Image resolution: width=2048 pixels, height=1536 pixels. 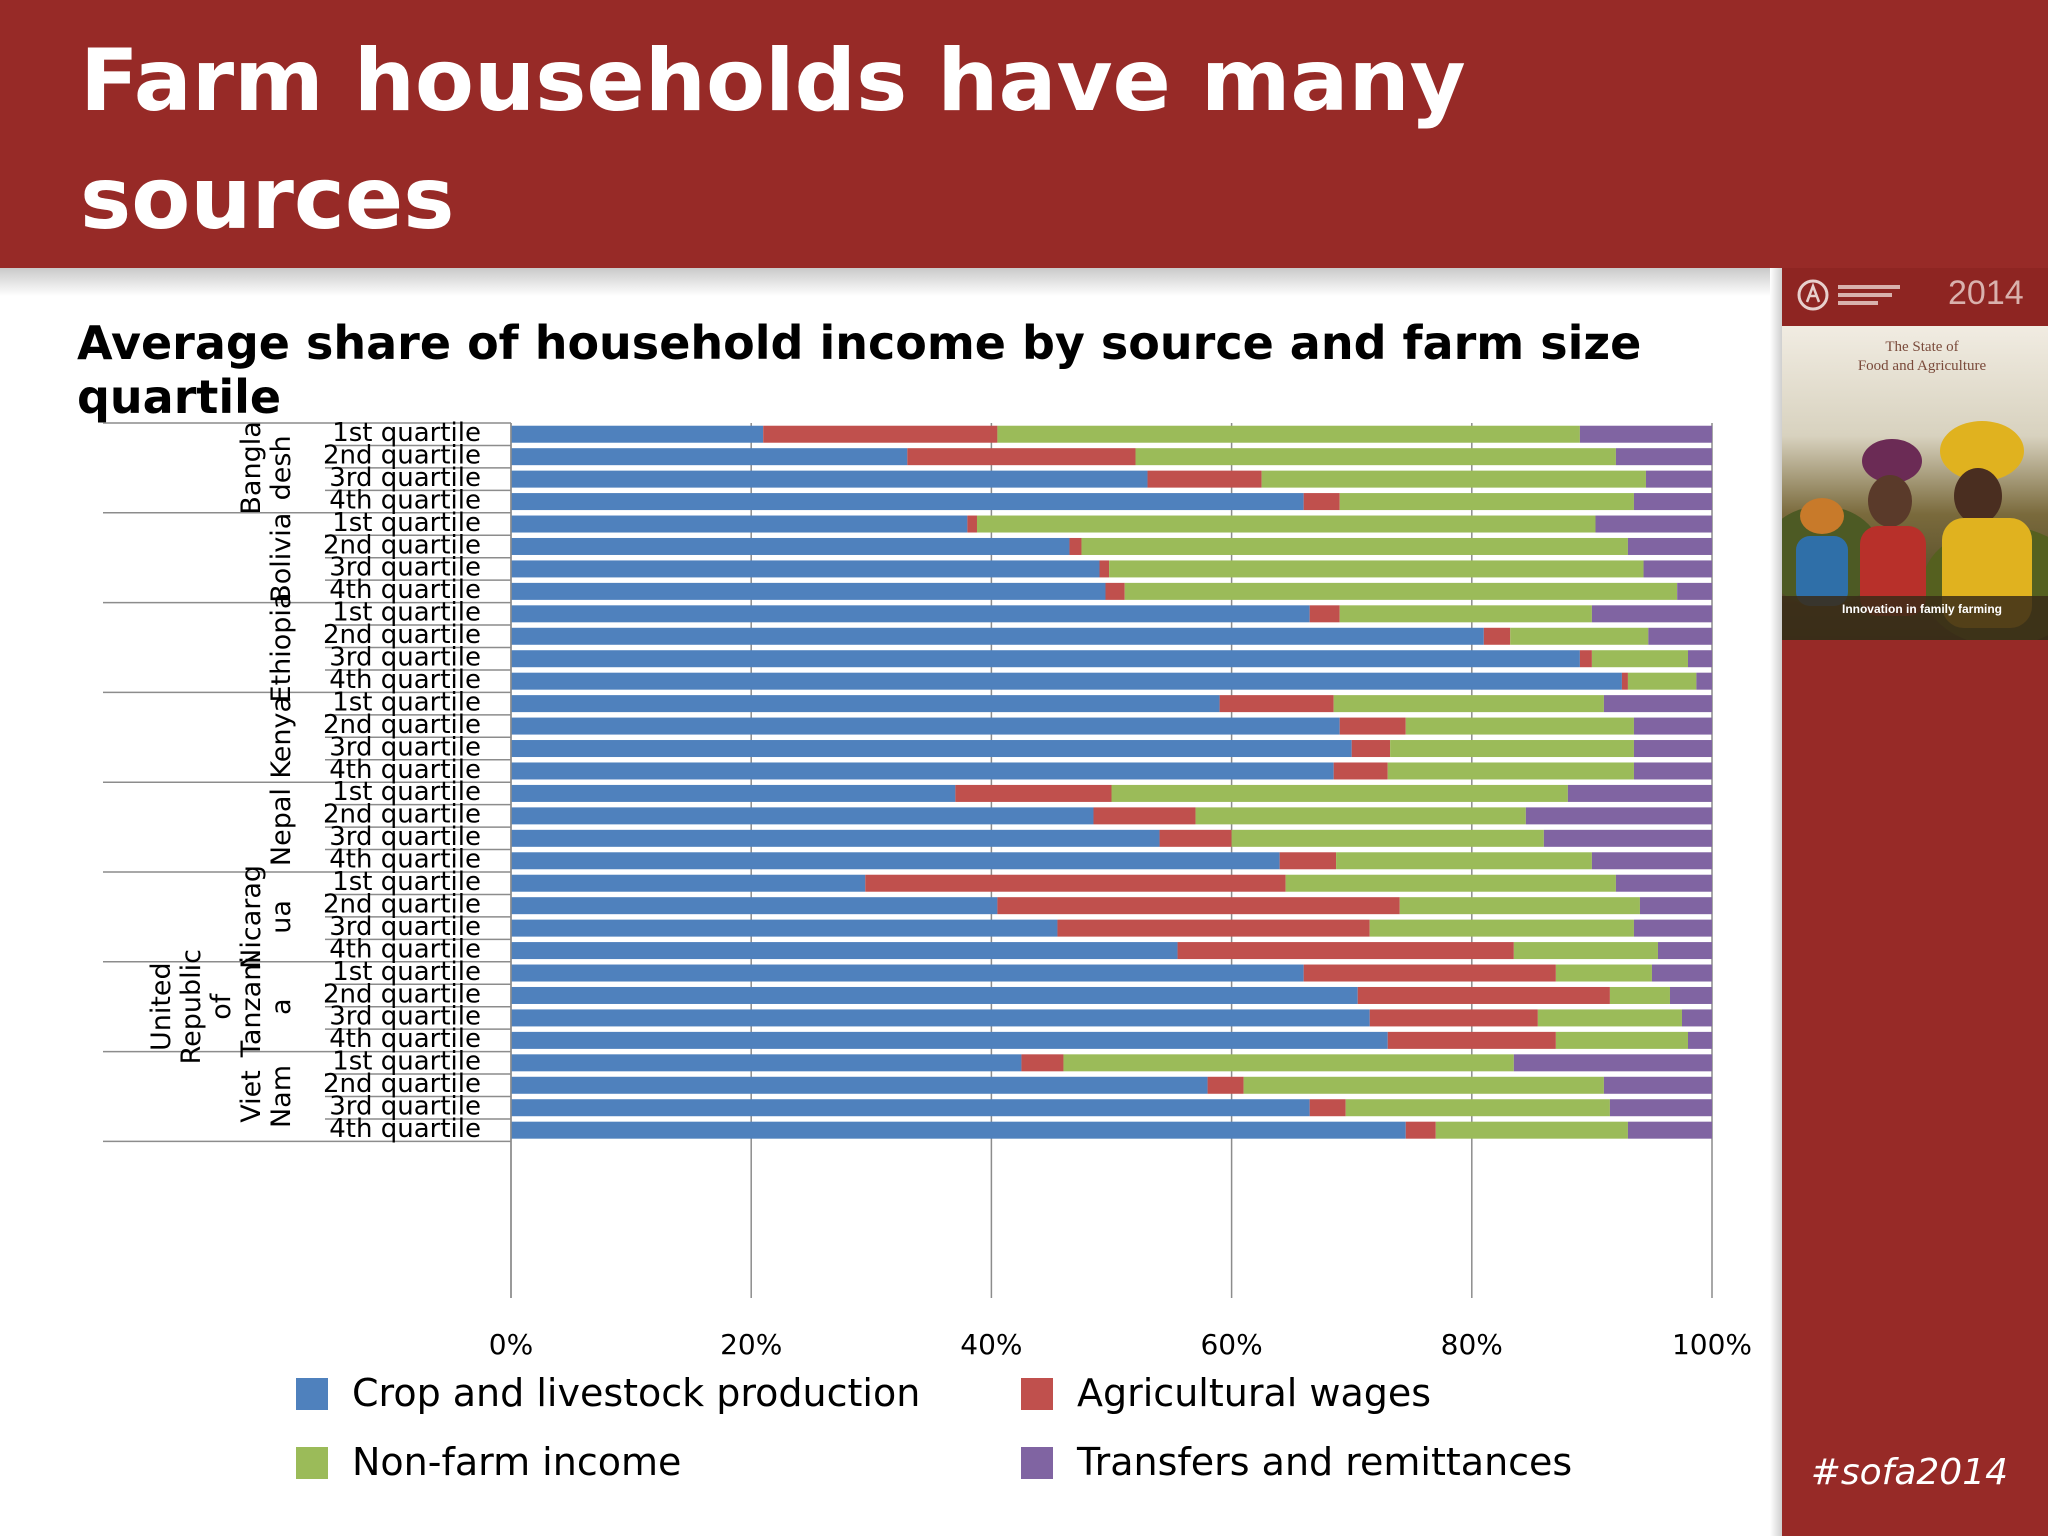 What do you see at coordinates (1324, 1462) in the screenshot?
I see `legend-label: Transfers and remittances` at bounding box center [1324, 1462].